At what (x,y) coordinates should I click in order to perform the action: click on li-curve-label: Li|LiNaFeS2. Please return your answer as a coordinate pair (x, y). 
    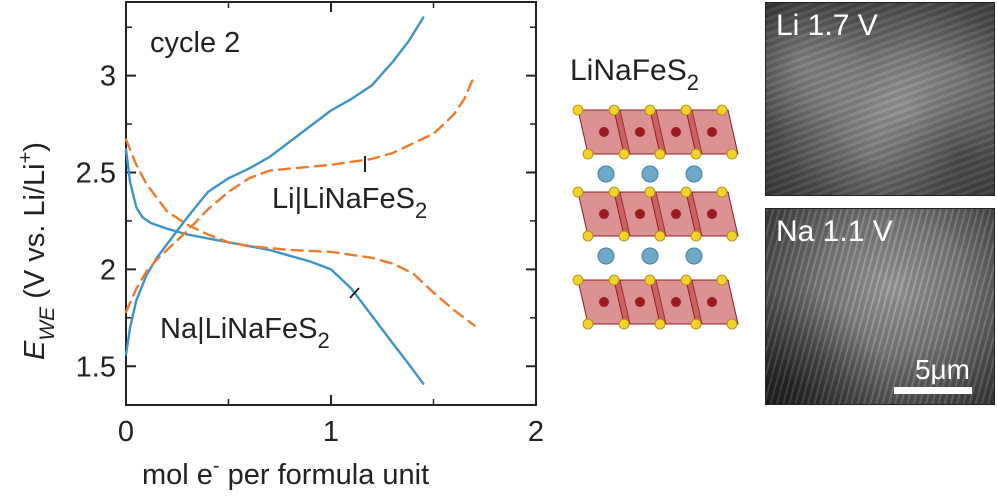
    Looking at the image, I should click on (349, 203).